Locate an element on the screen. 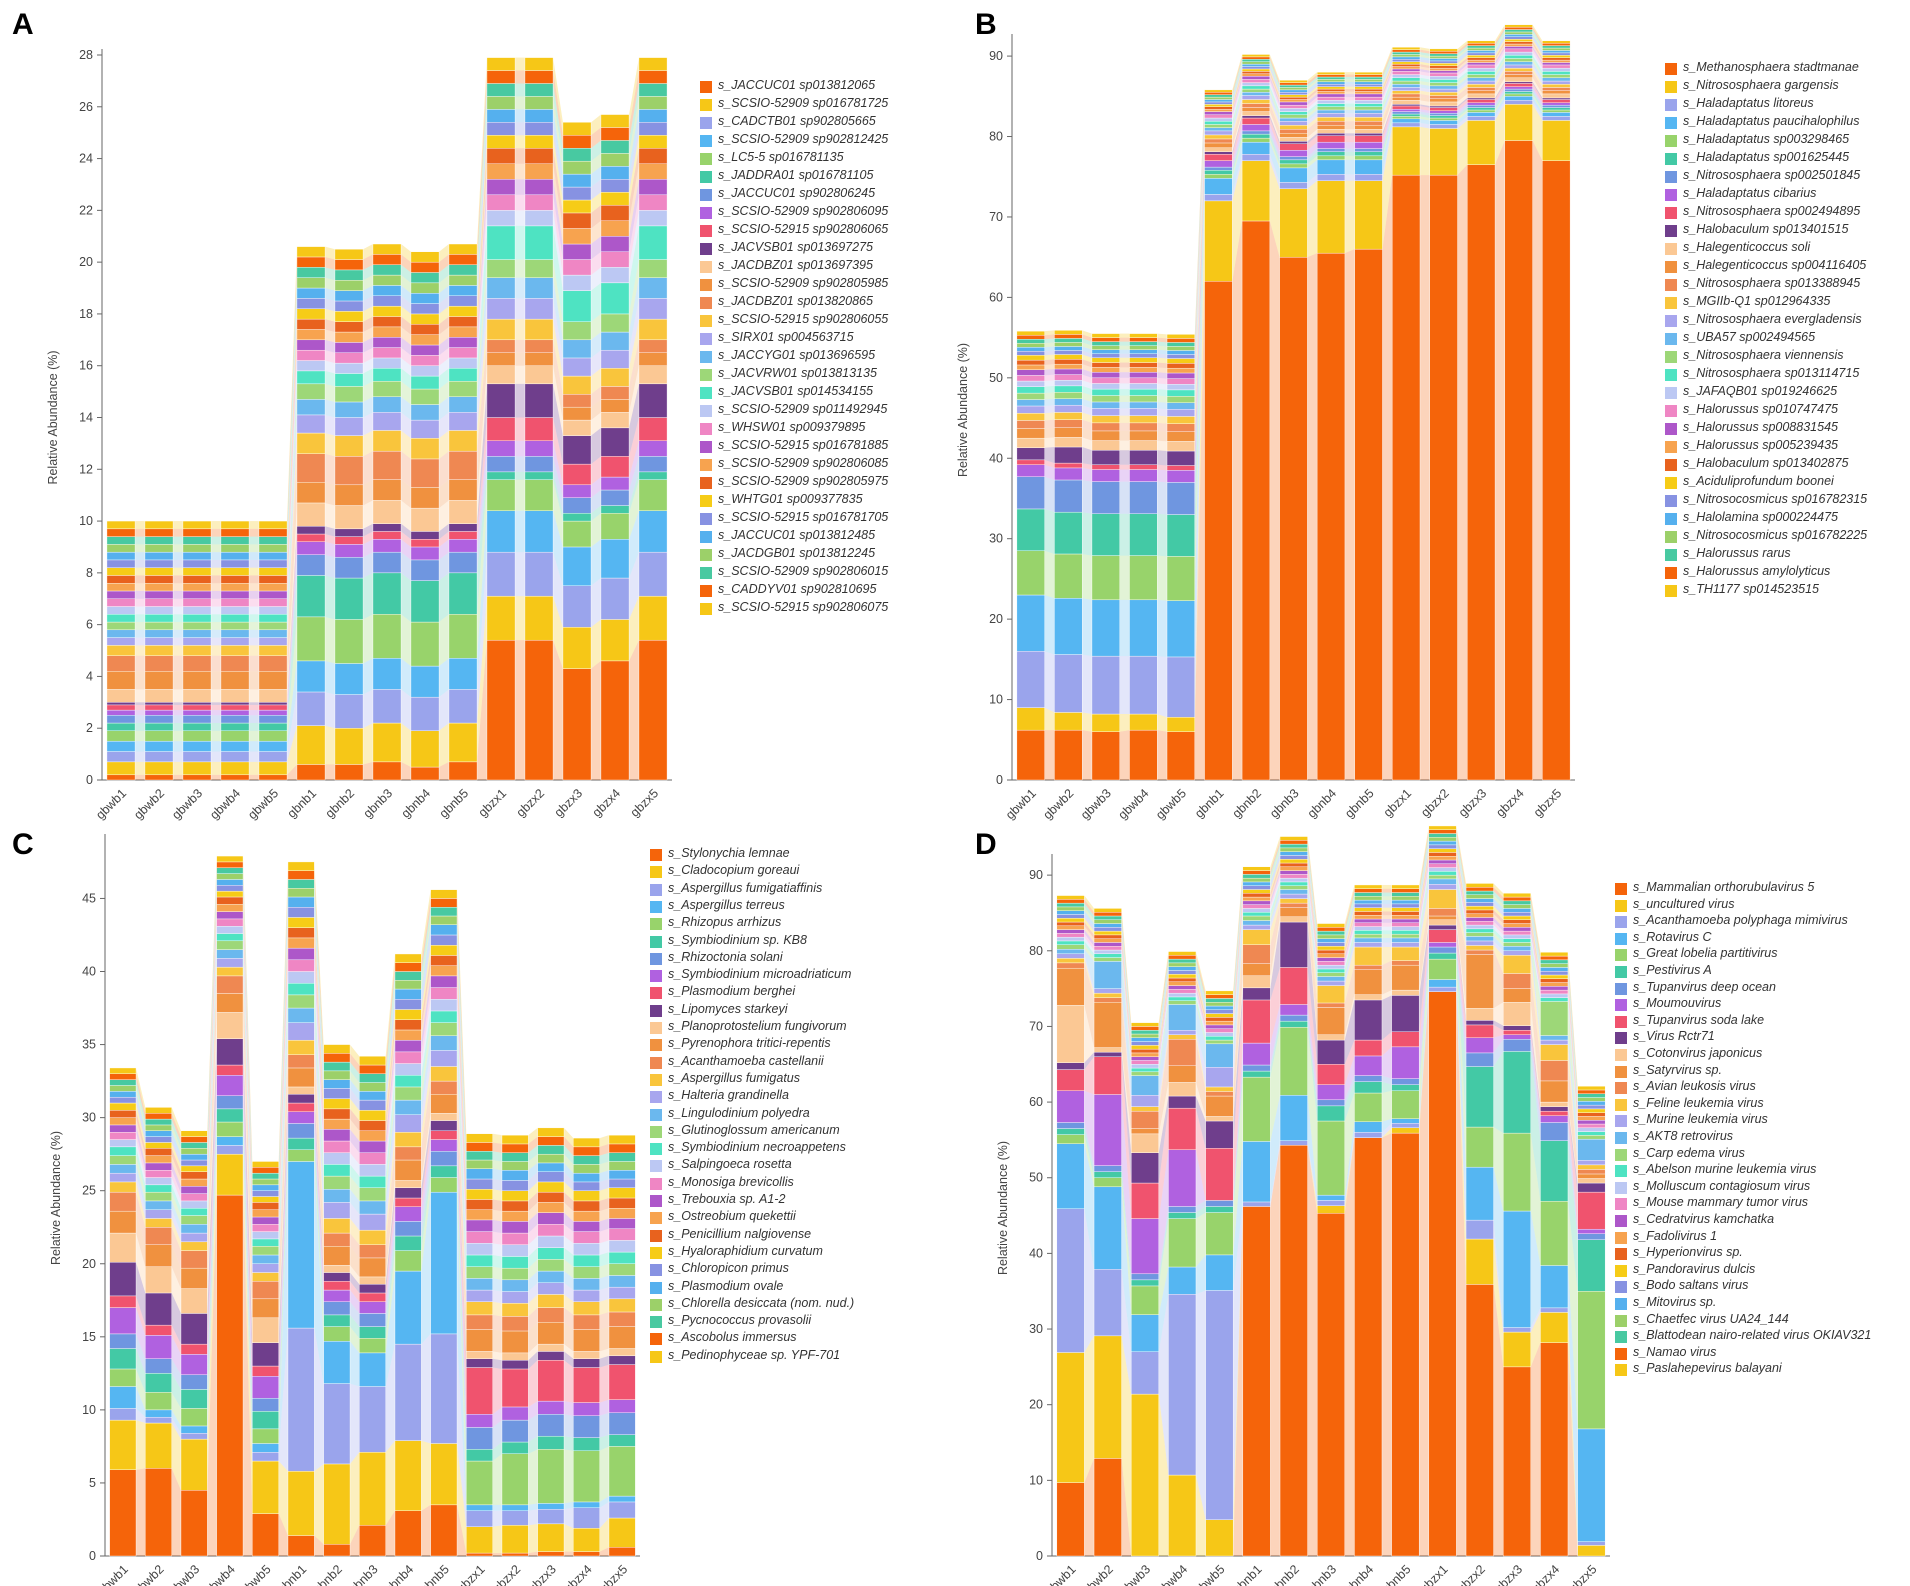 The image size is (1910, 1586). legend-label: s_Cedratvirus kamchatka is located at coordinates (1704, 1219).